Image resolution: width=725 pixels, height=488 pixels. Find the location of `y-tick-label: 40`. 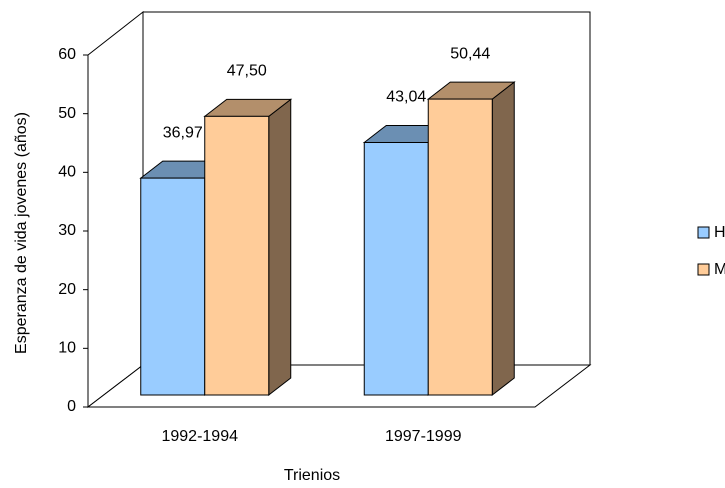

y-tick-label: 40 is located at coordinates (67, 172).